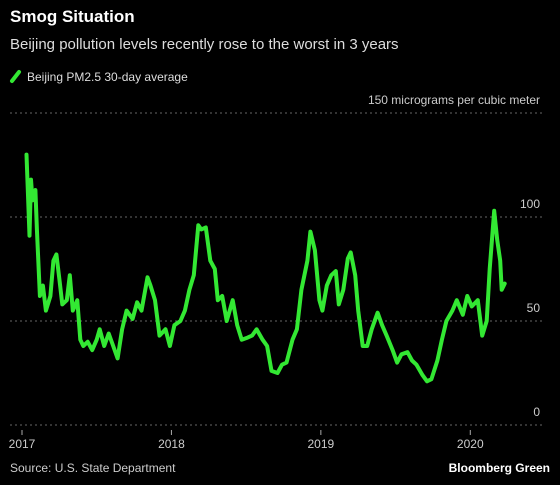  I want to click on x-tick-label: 2019, so click(321, 444).